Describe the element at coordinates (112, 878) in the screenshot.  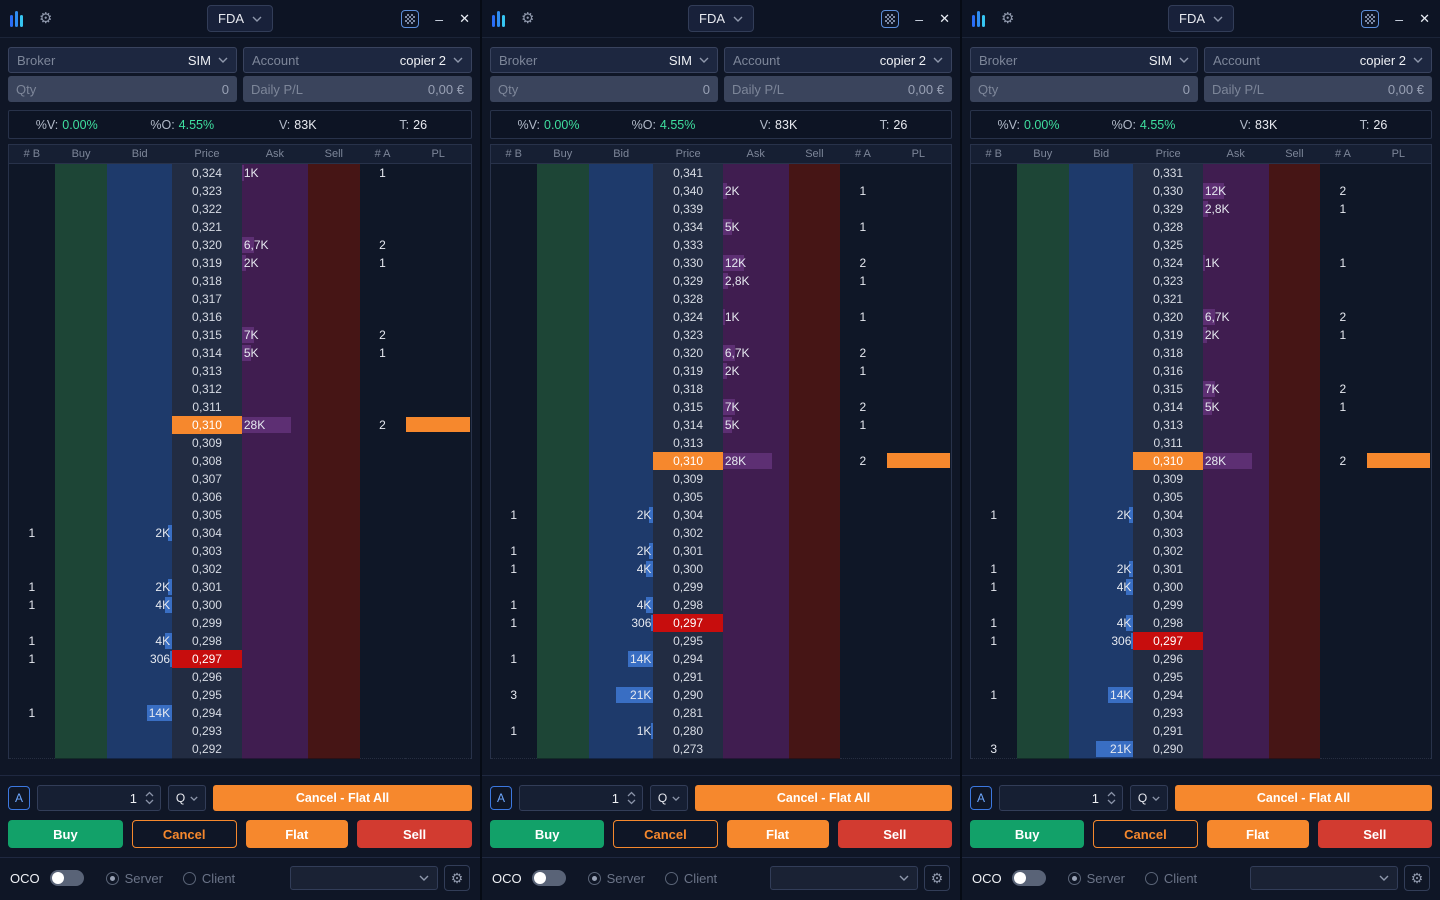
I see `server-radio` at that location.